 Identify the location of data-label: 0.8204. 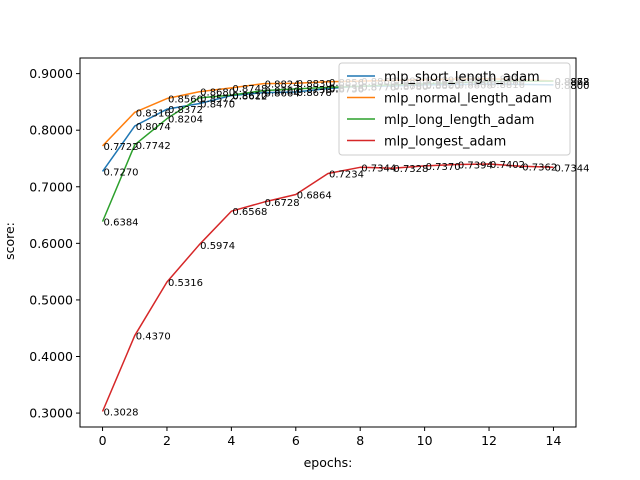
(185, 120).